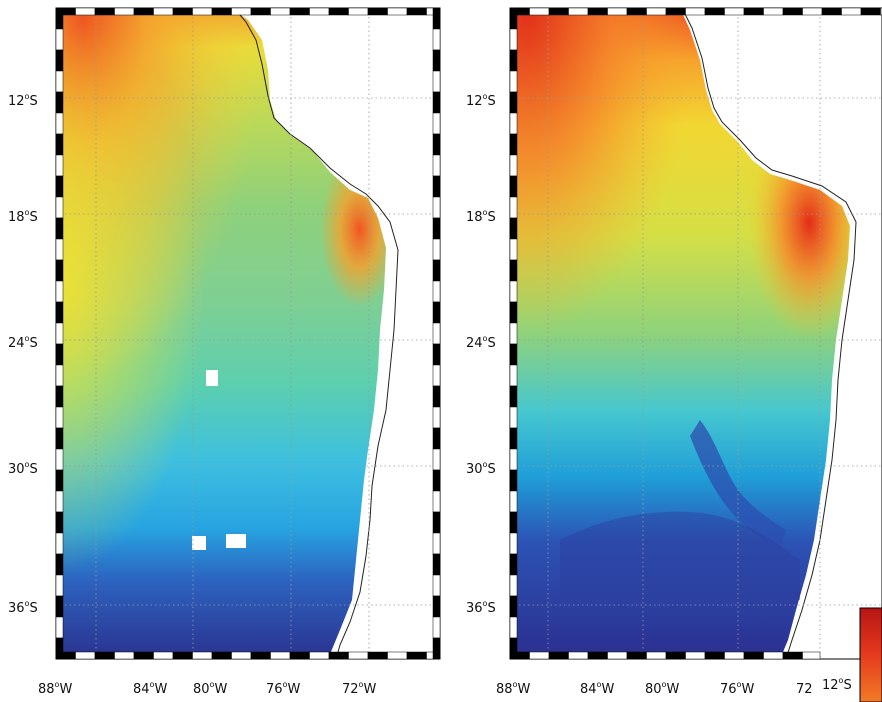 This screenshot has height=702, width=882. What do you see at coordinates (359, 688) in the screenshot?
I see `left-x-tick-label: 72oW` at bounding box center [359, 688].